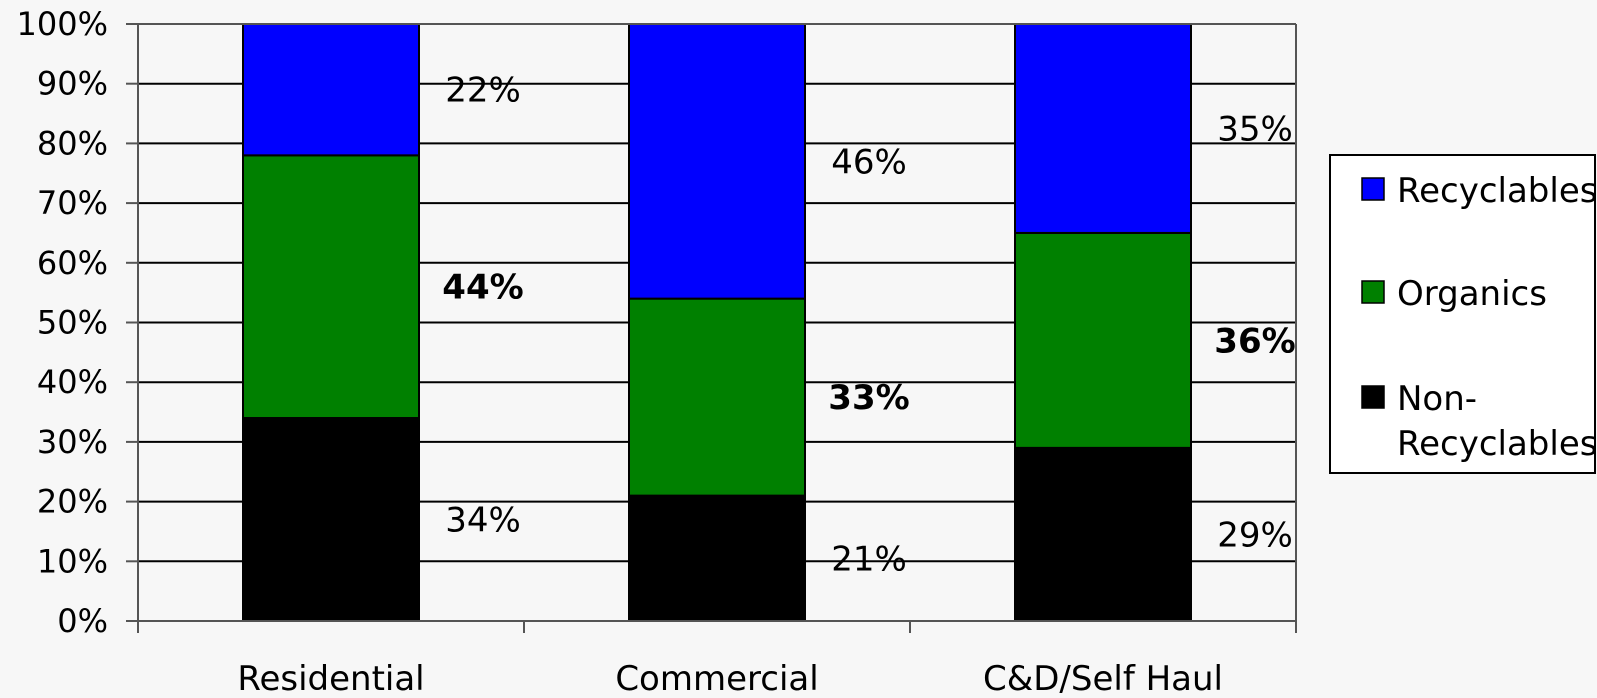 Image resolution: width=1597 pixels, height=698 pixels. What do you see at coordinates (483, 91) in the screenshot?
I see `data-label: 22%` at bounding box center [483, 91].